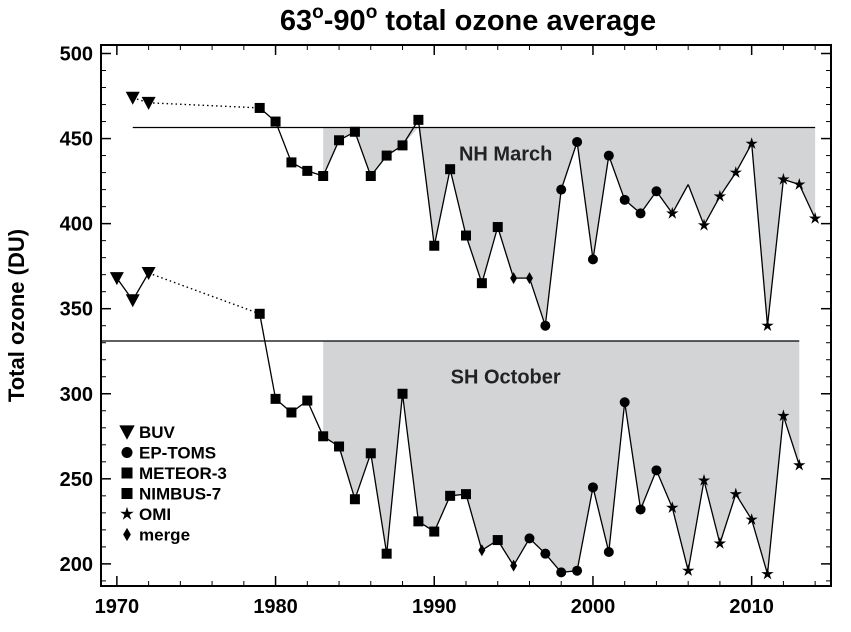  Describe the element at coordinates (76, 310) in the screenshot. I see `y-tick-label: 350` at that location.